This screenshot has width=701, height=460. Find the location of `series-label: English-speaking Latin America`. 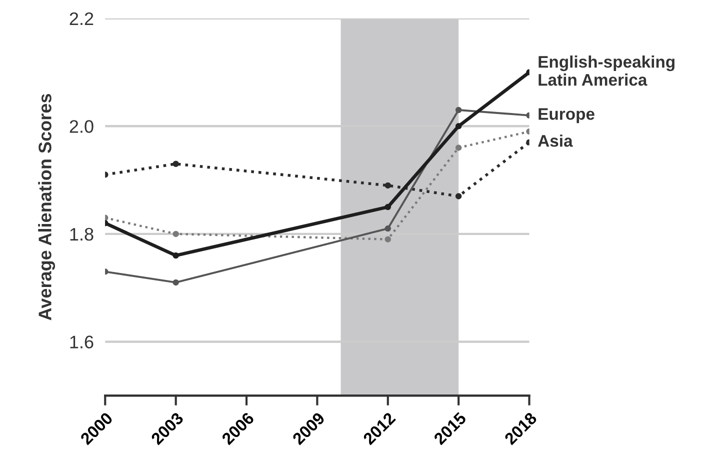

series-label: English-speaking Latin America is located at coordinates (606, 71).